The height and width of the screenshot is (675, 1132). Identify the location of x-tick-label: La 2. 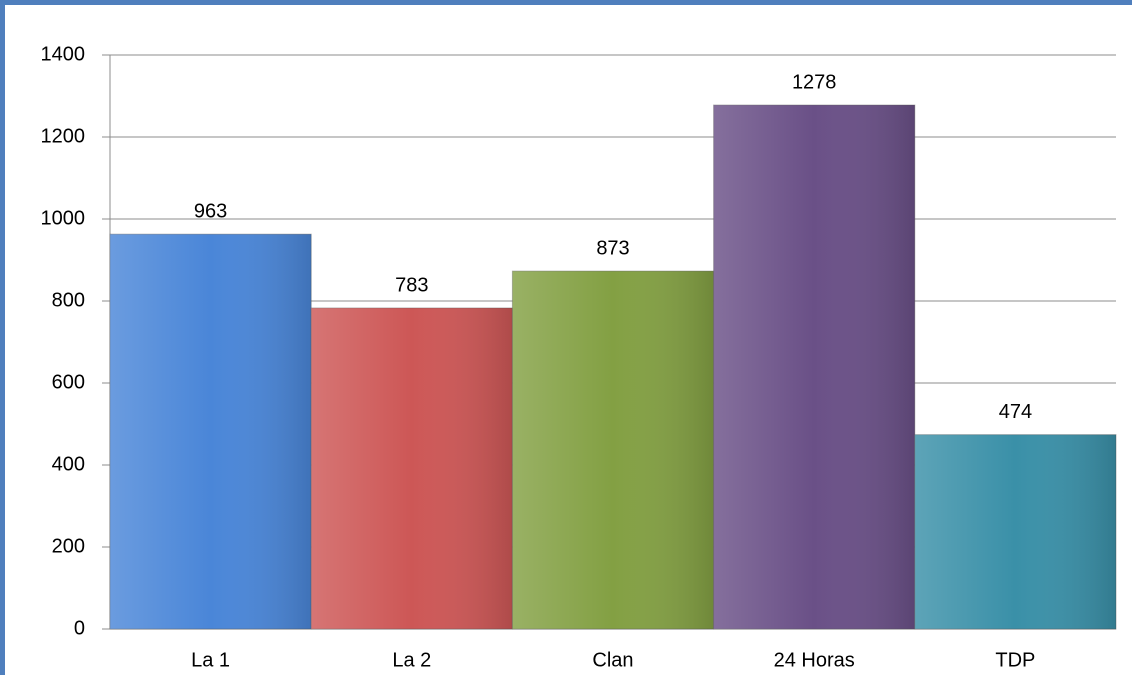
(411, 660).